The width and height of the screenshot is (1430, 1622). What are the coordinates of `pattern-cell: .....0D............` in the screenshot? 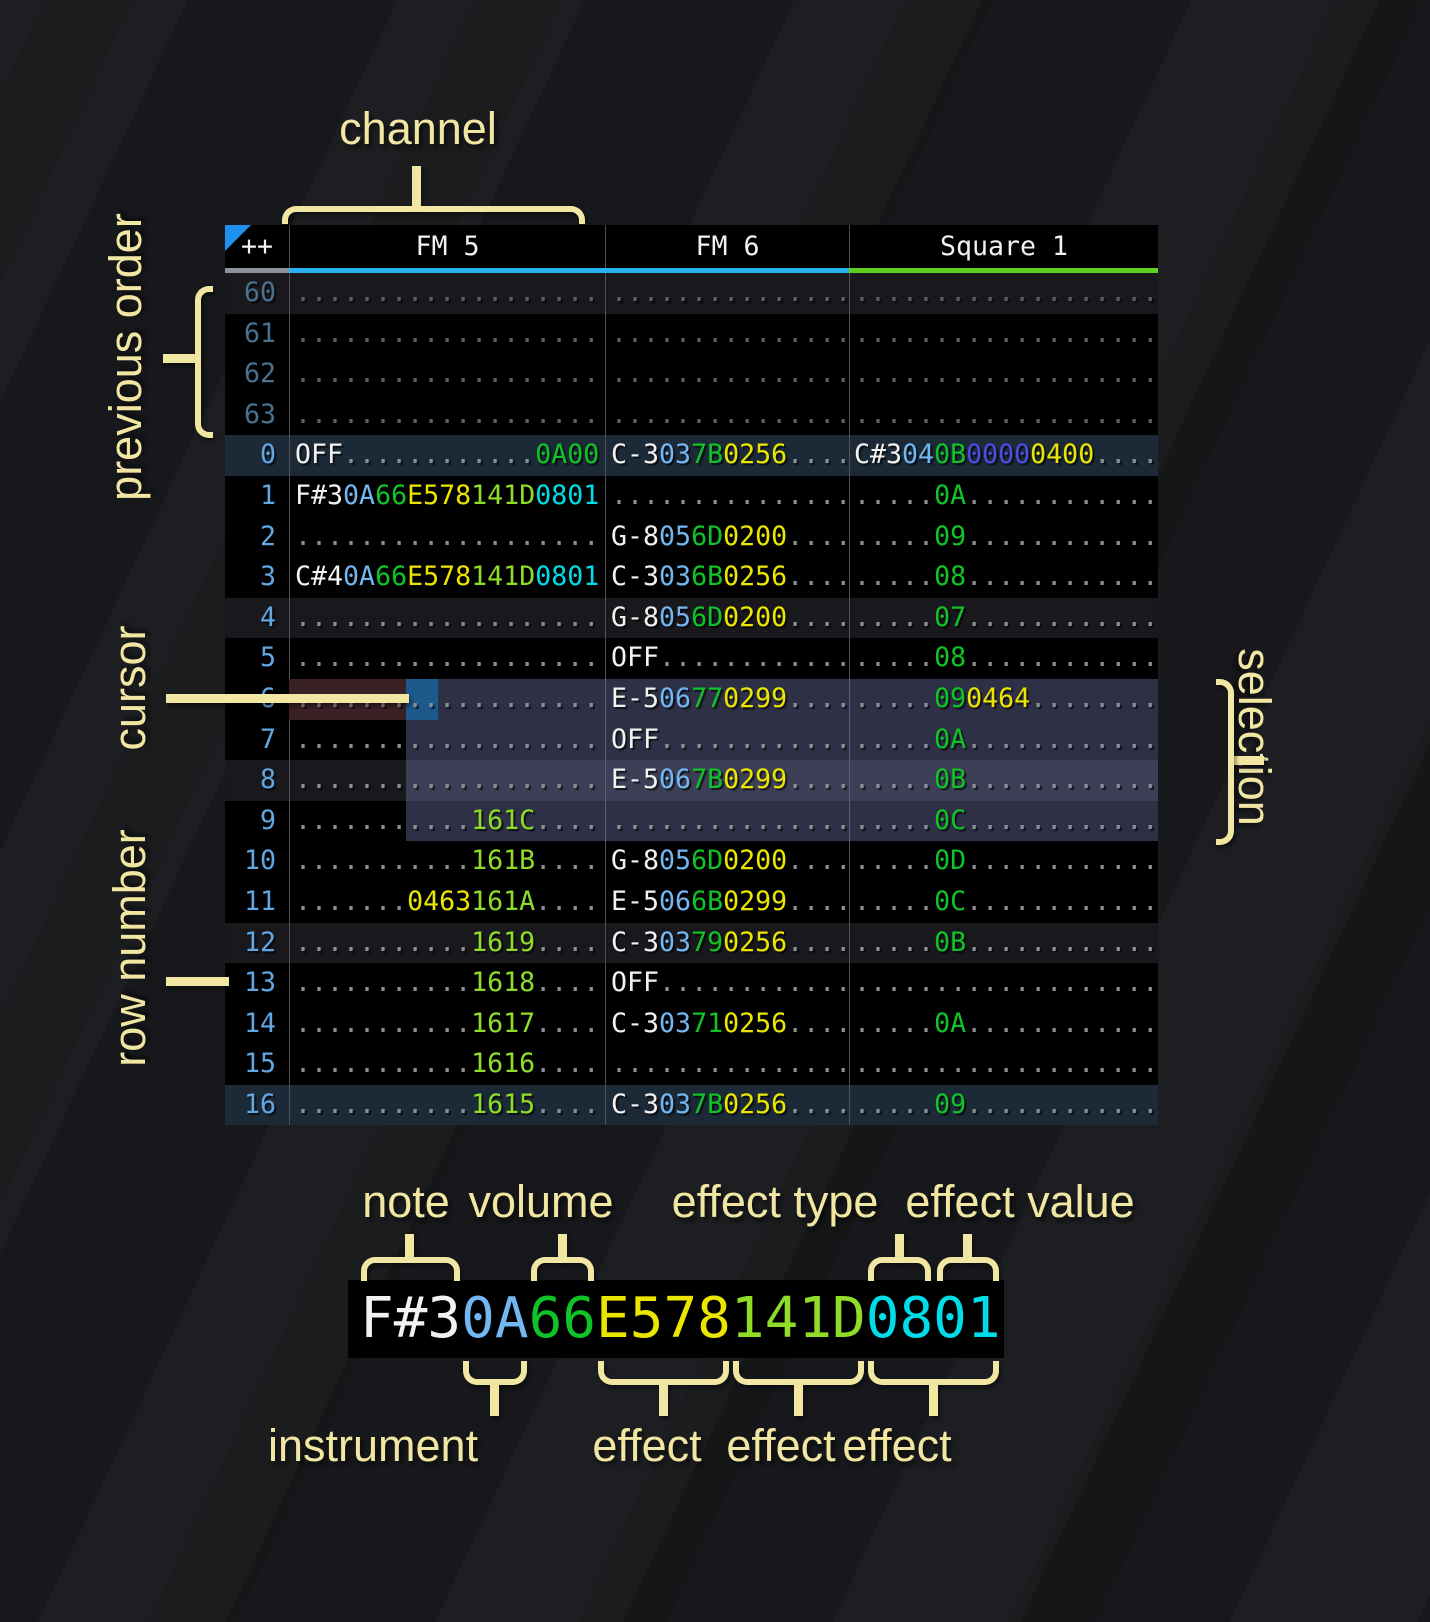 It's located at (1003, 861).